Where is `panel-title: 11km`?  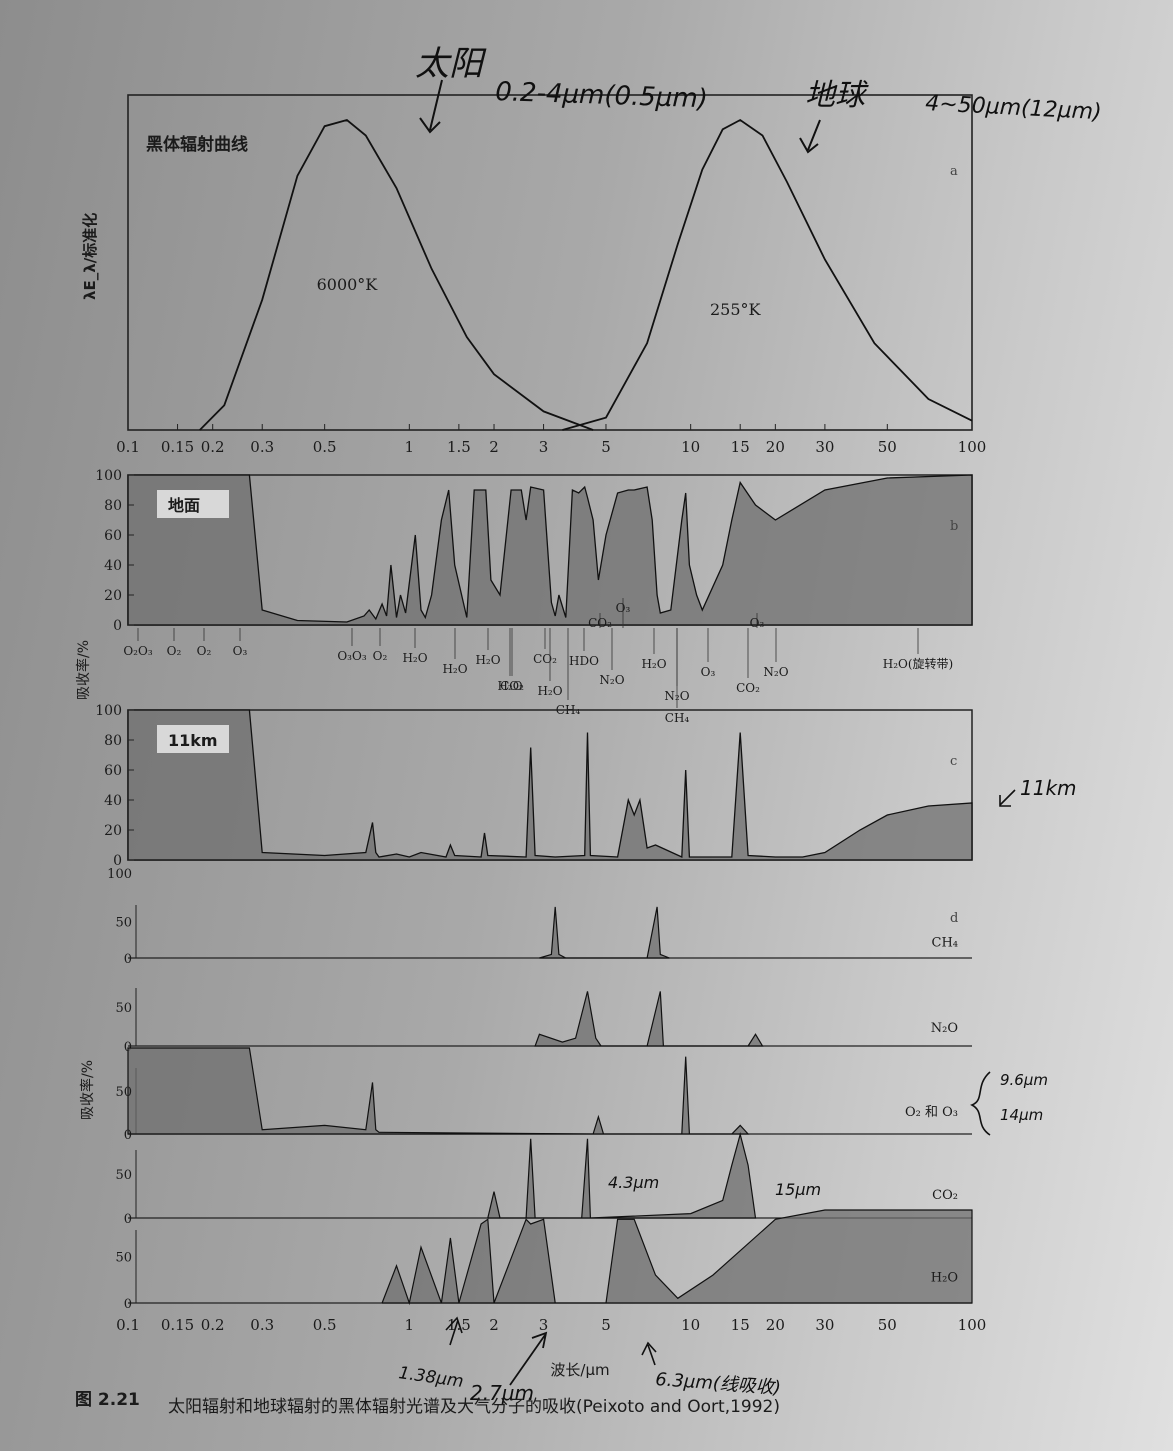 panel-title: 11km is located at coordinates (193, 740).